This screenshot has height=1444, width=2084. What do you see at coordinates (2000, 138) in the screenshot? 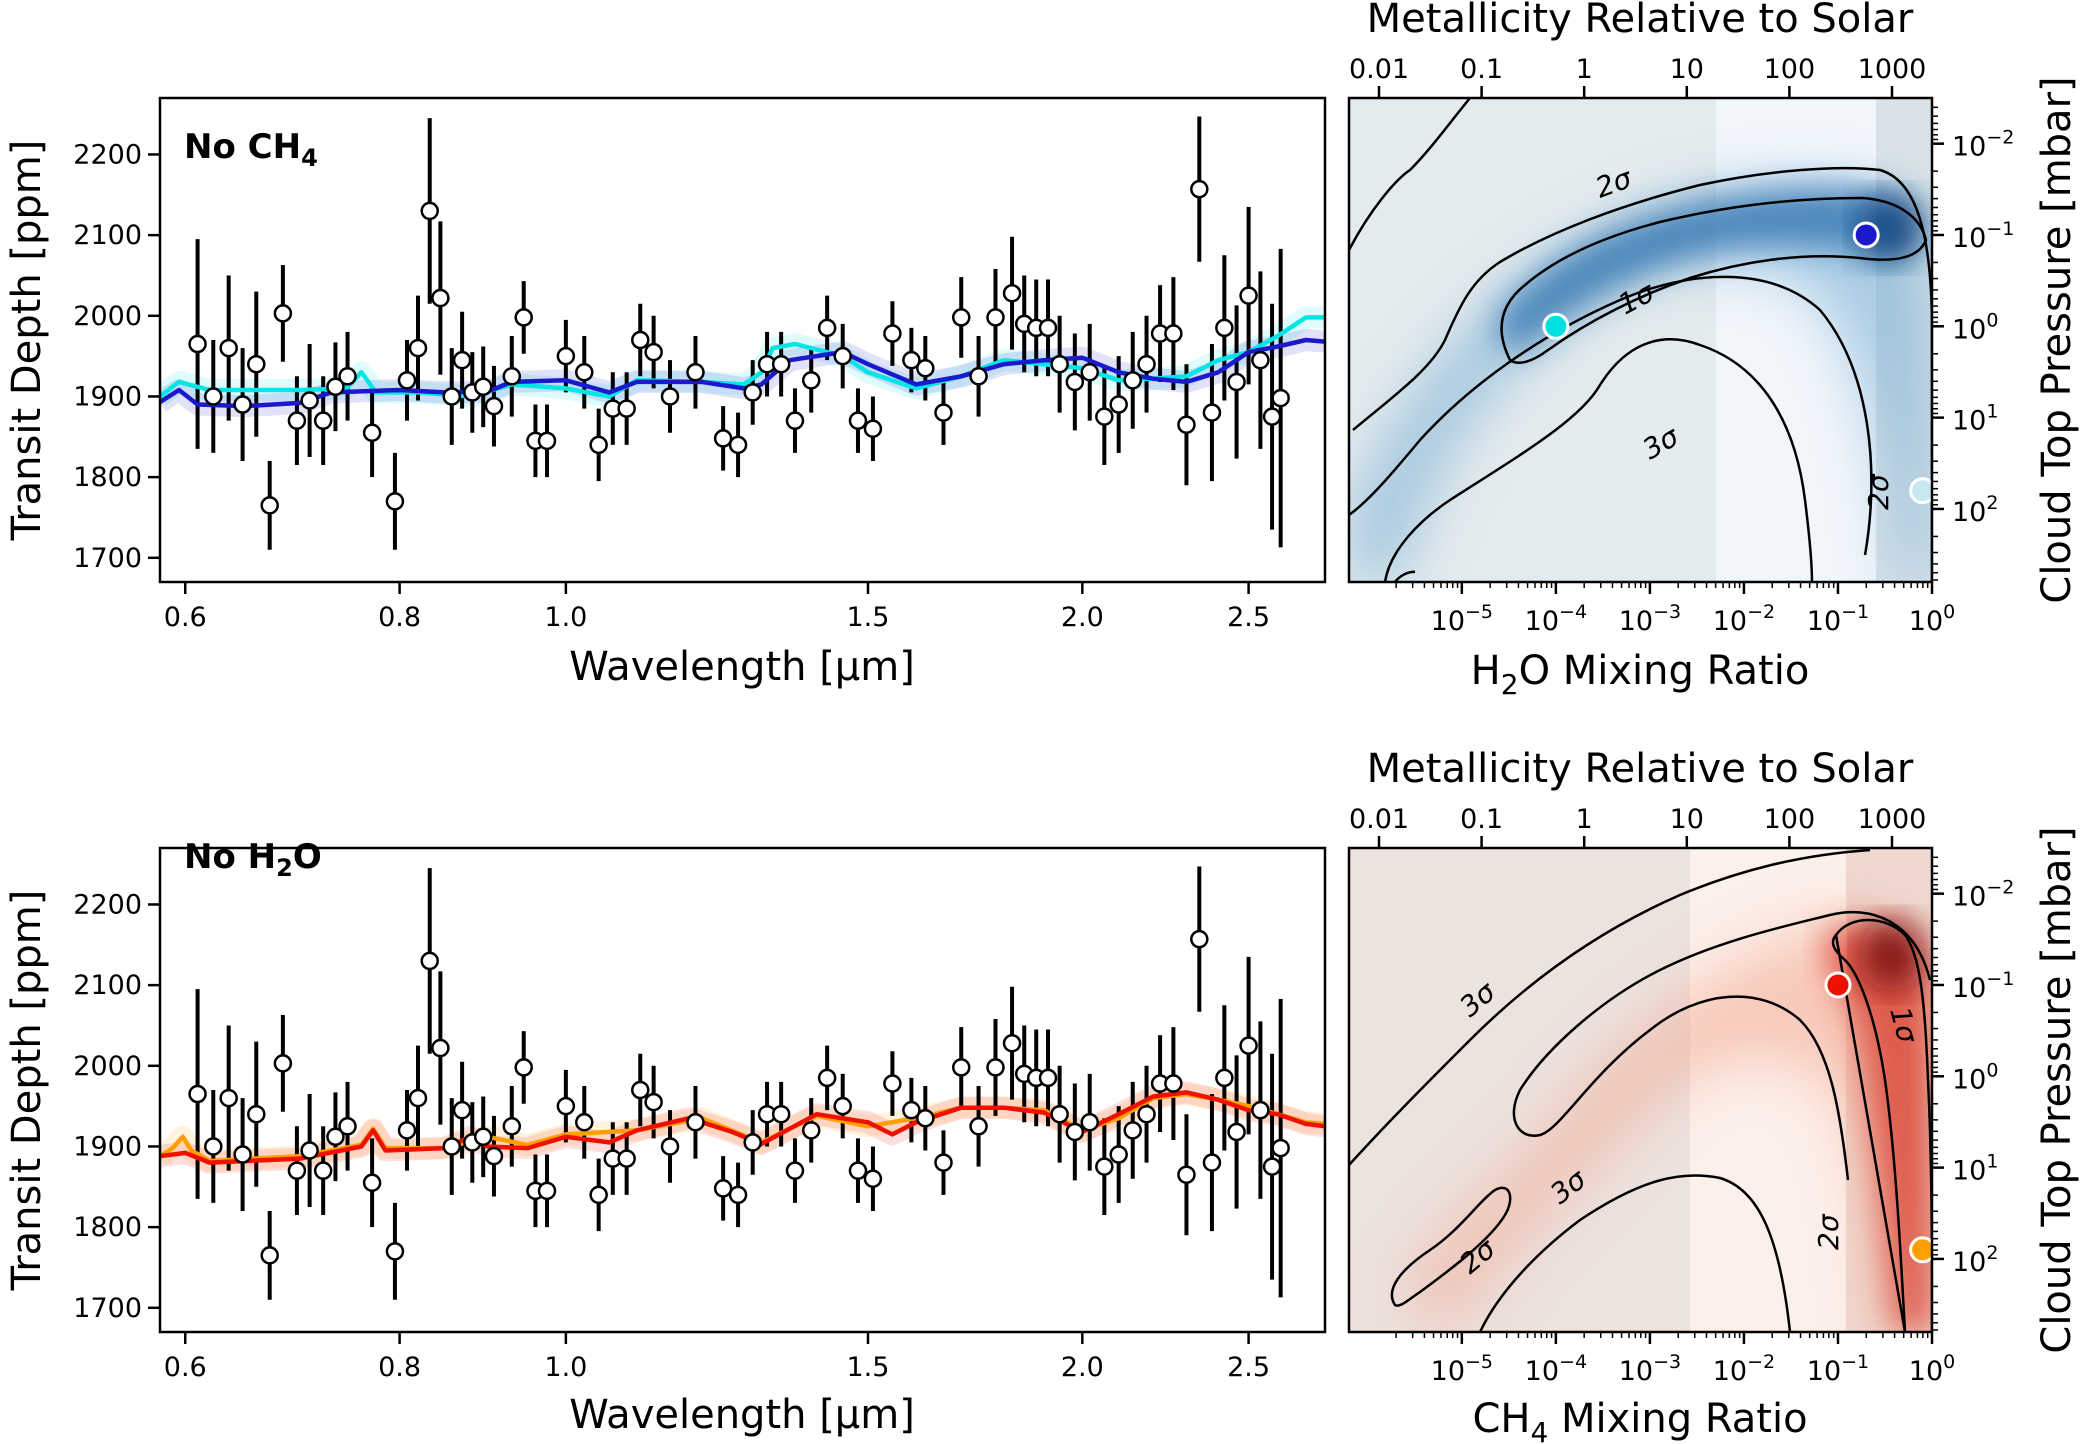
I see `tick-exponent: −2` at bounding box center [2000, 138].